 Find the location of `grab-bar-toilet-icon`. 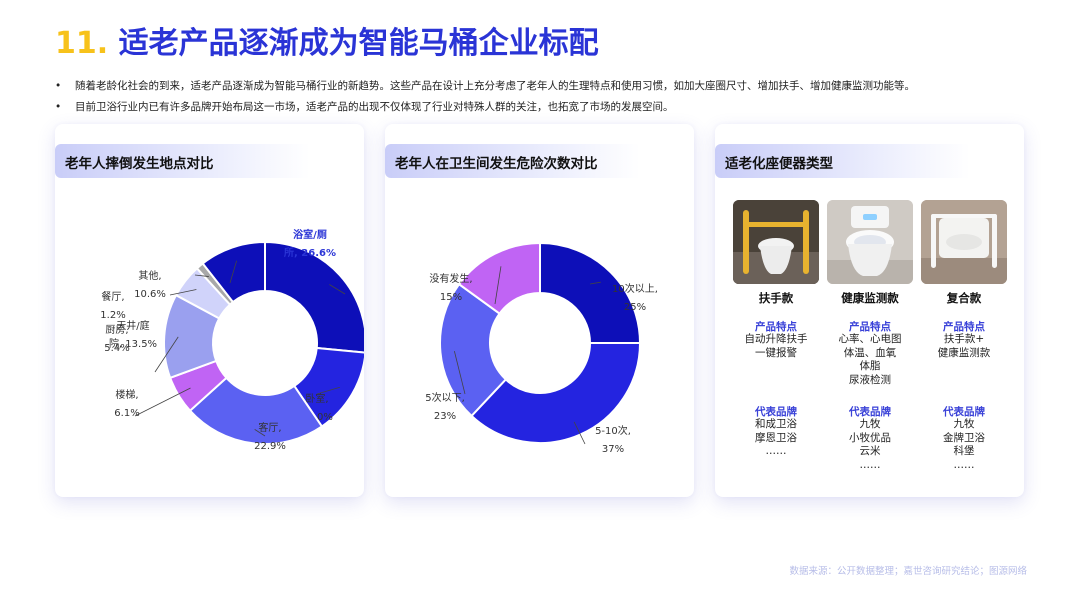

grab-bar-toilet-icon is located at coordinates (776, 242).